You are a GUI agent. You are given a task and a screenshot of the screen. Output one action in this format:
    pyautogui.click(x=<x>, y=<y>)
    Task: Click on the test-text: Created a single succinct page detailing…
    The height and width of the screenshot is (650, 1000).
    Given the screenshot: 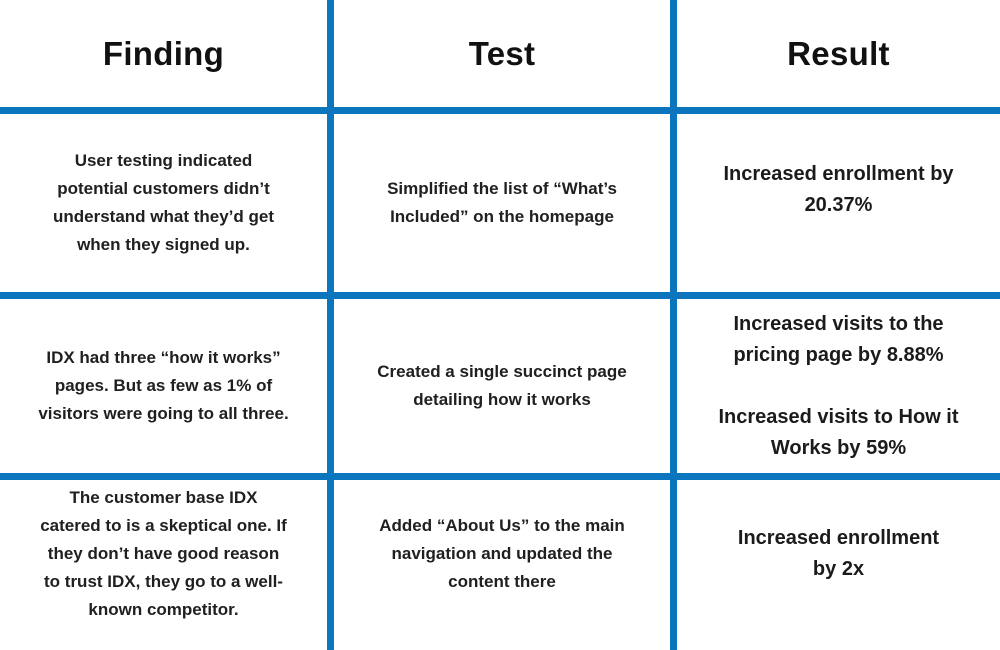 What is the action you would take?
    pyautogui.click(x=502, y=385)
    